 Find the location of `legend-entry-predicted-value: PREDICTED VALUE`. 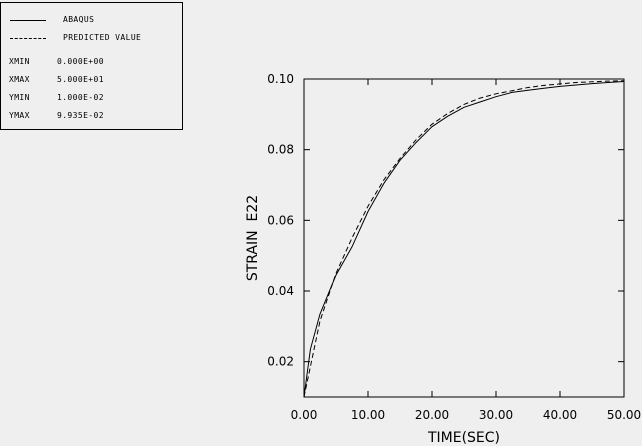

legend-entry-predicted-value: PREDICTED VALUE is located at coordinates (92, 38).